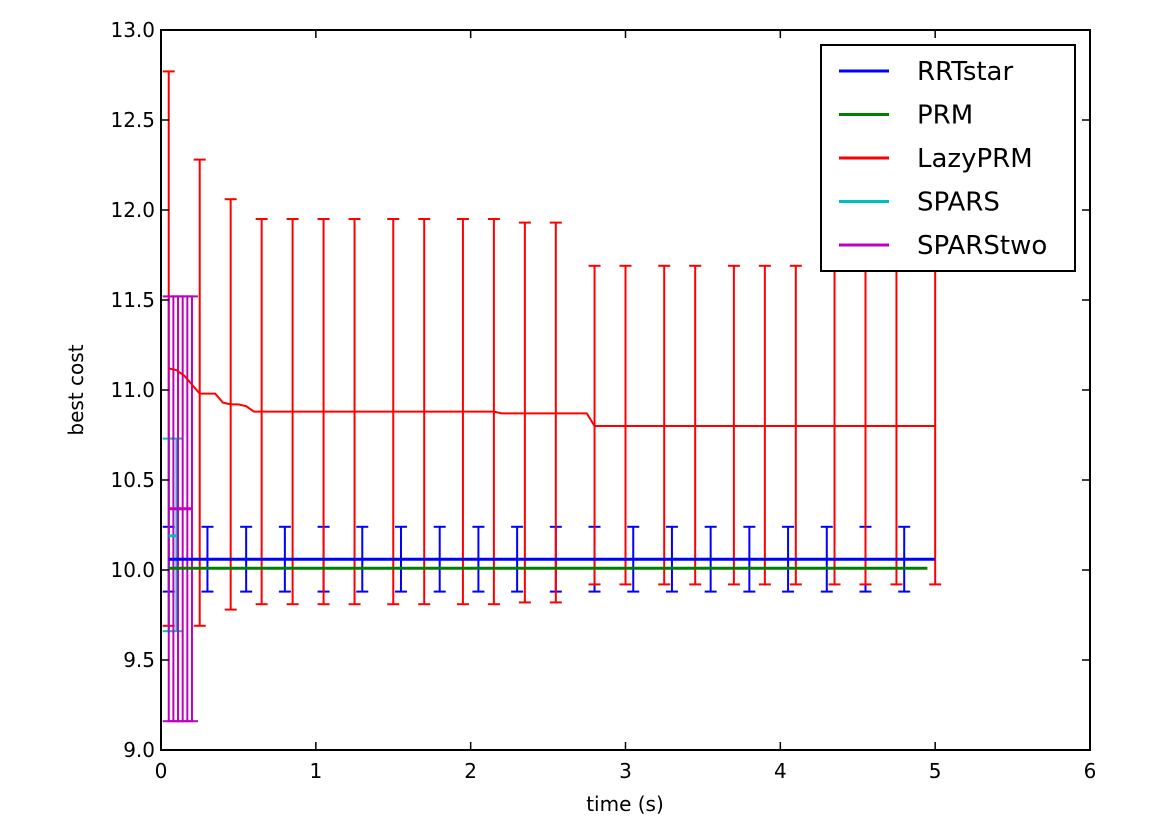  I want to click on y-tick-label: 13.0, so click(132, 30).